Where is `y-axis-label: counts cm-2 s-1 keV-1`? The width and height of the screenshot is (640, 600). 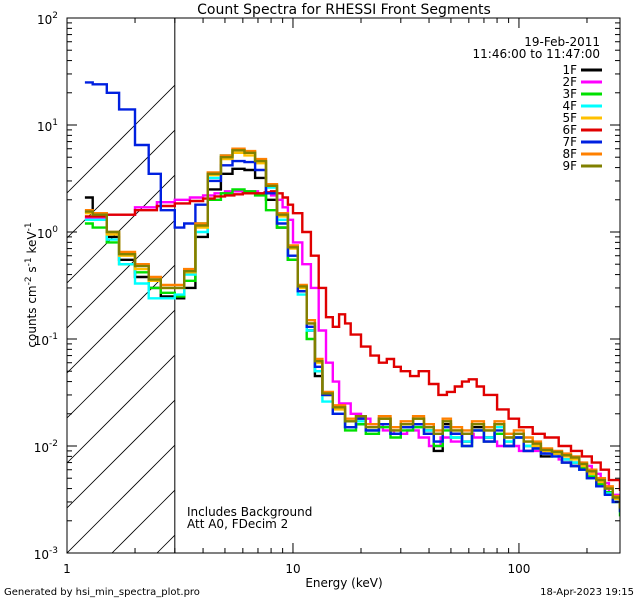 y-axis-label: counts cm-2 s-1 keV-1 is located at coordinates (31, 284).